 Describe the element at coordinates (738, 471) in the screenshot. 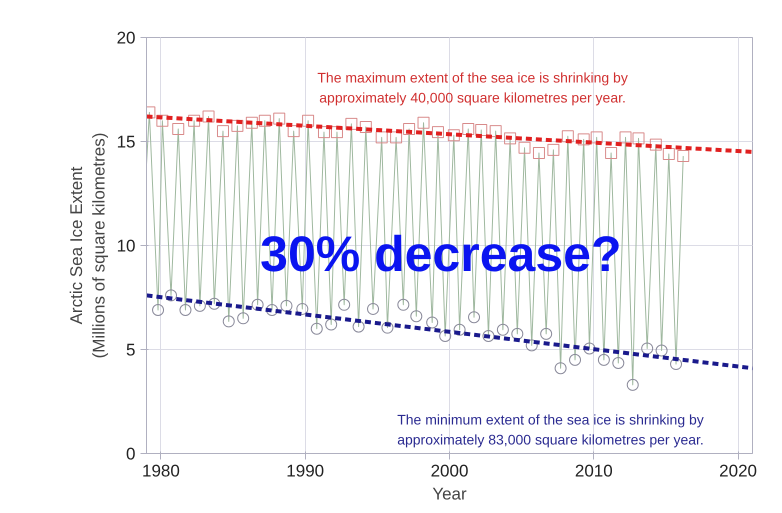

I see `x-tick-label: 2020` at that location.